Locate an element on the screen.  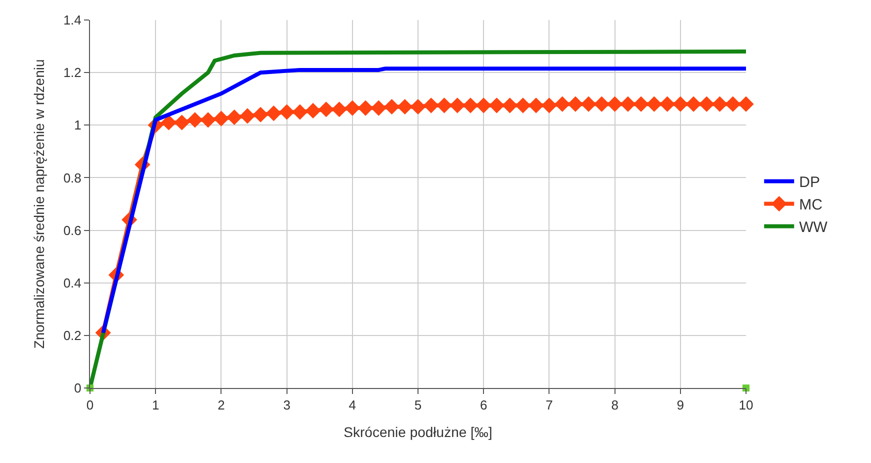
x-tick-label: 4 is located at coordinates (352, 405).